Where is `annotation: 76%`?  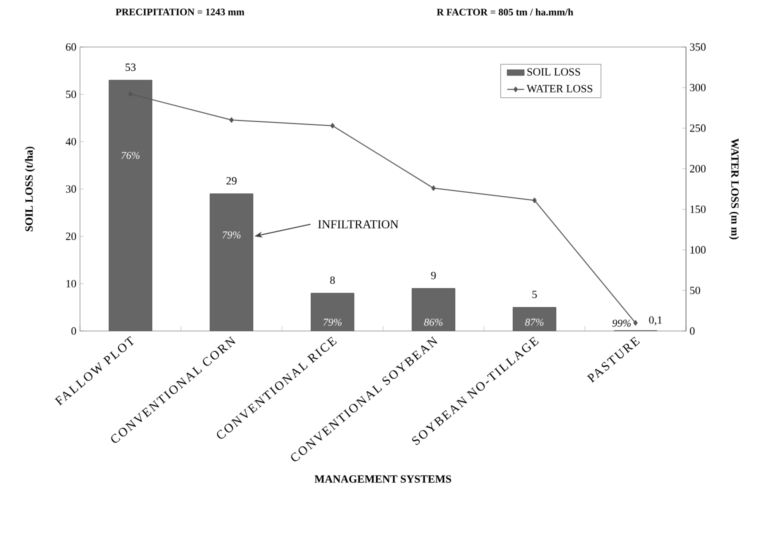
annotation: 76% is located at coordinates (130, 155).